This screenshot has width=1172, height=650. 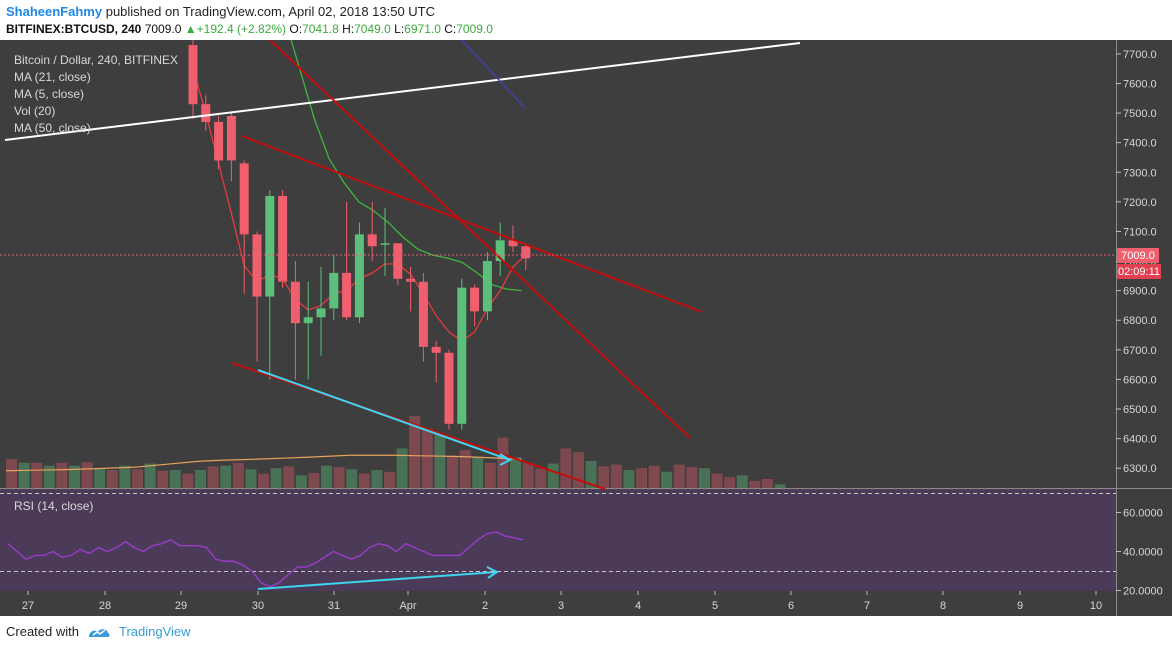 I want to click on open-label: O:, so click(x=296, y=29).